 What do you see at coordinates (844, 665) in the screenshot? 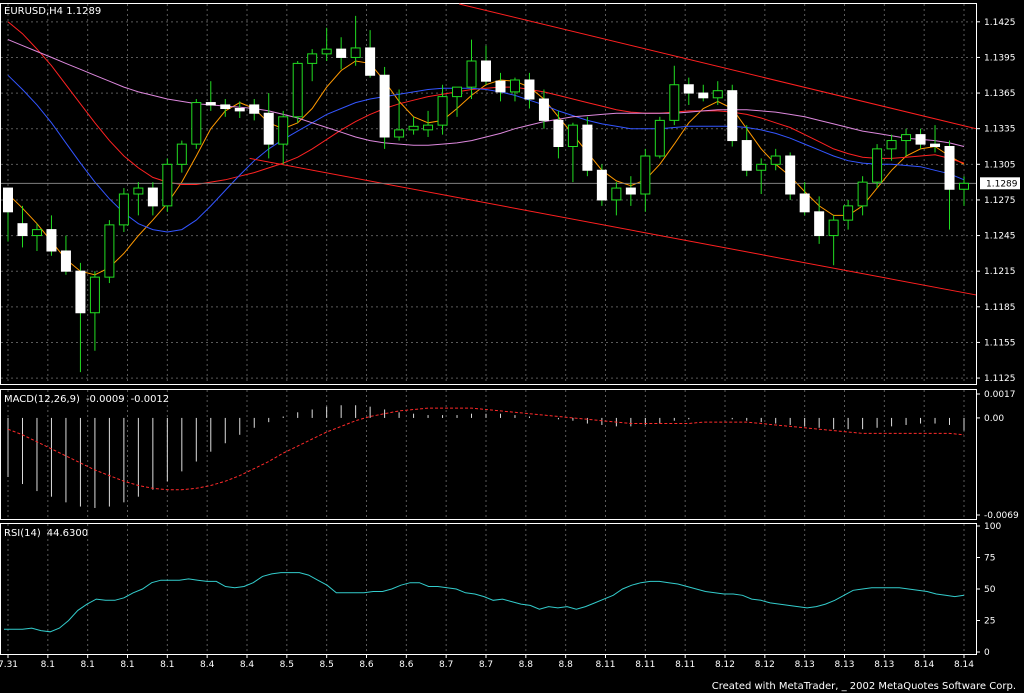
I see `time-tick-label: 8.13` at bounding box center [844, 665].